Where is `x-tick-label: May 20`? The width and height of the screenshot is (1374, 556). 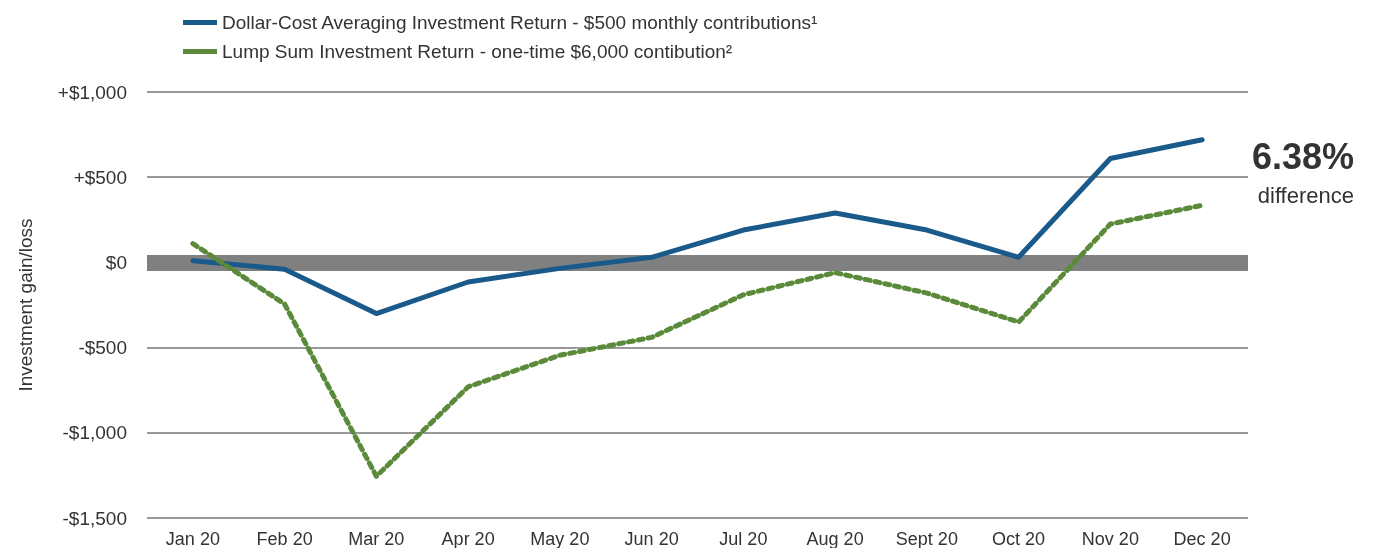
x-tick-label: May 20 is located at coordinates (560, 539).